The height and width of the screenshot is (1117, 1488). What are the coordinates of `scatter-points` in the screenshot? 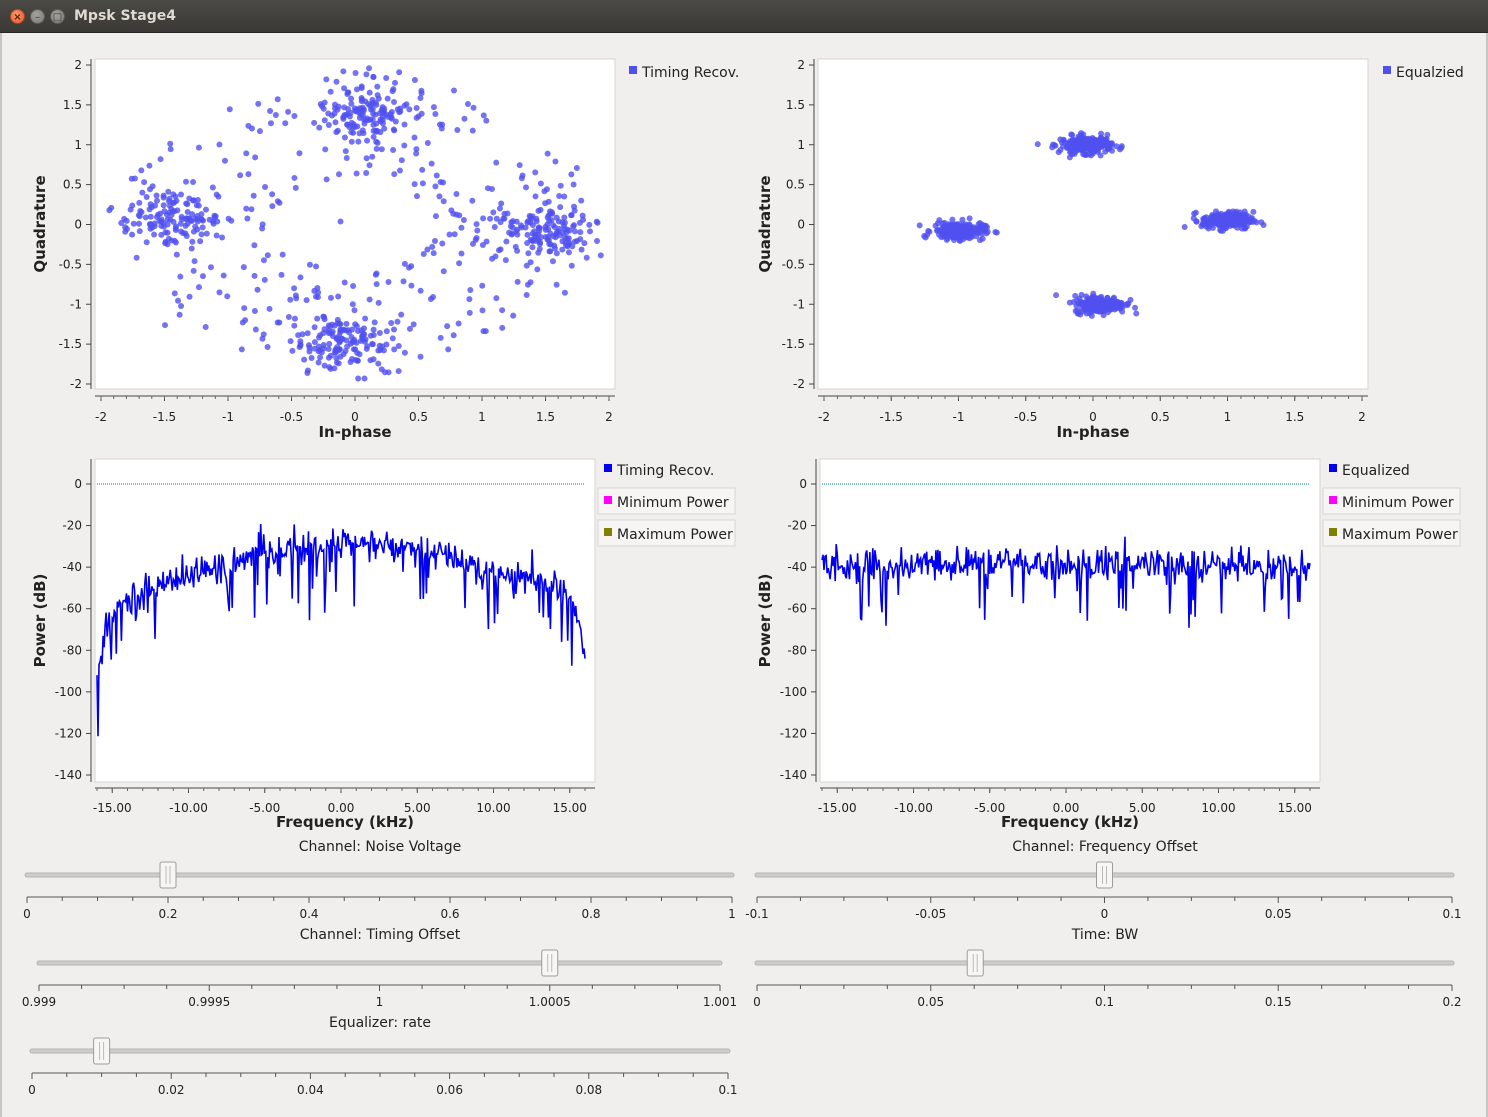 It's located at (1091, 224).